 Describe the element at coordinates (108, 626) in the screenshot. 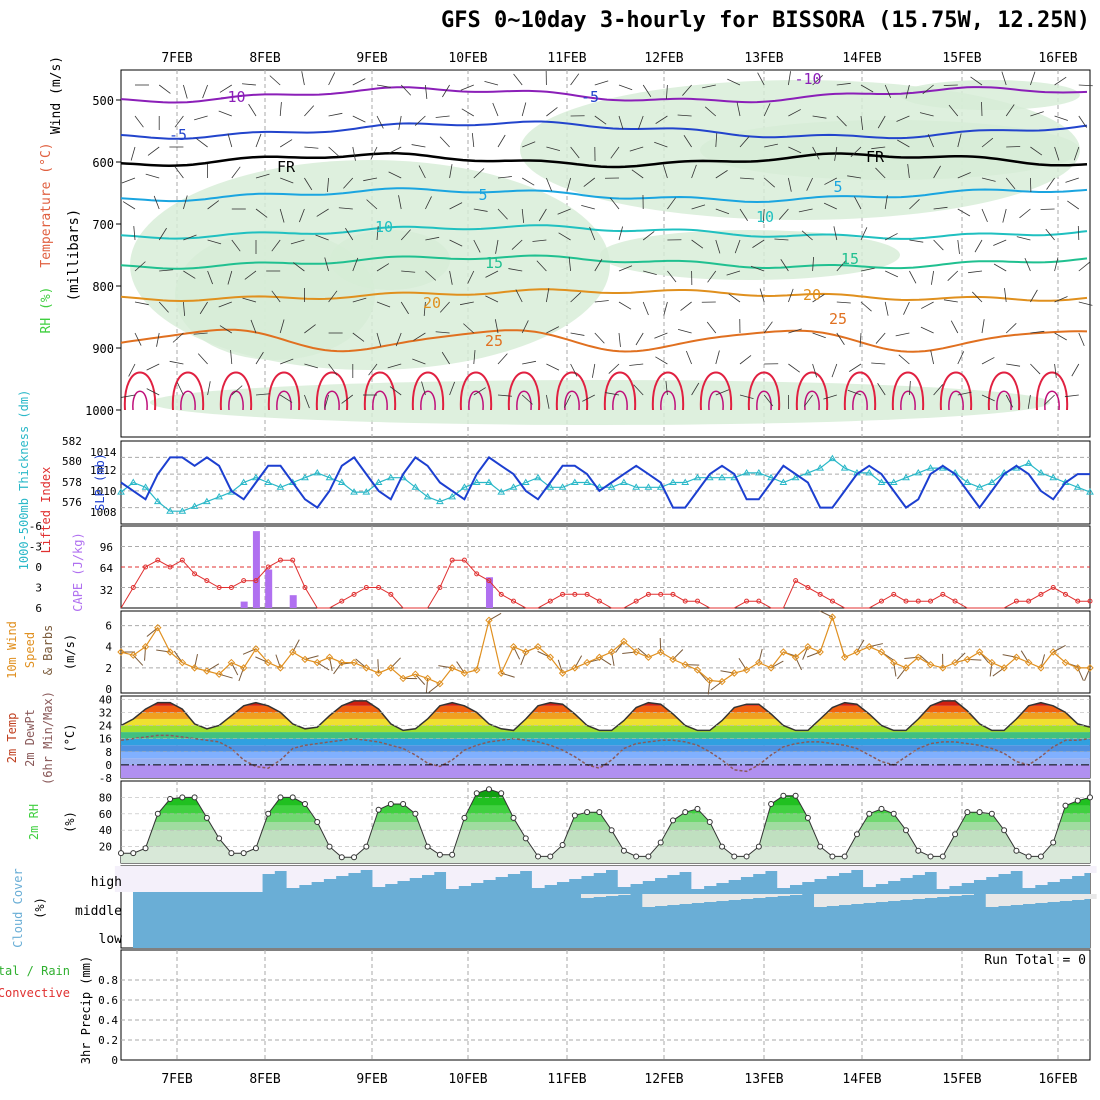

I see `wind-tick: 6` at that location.